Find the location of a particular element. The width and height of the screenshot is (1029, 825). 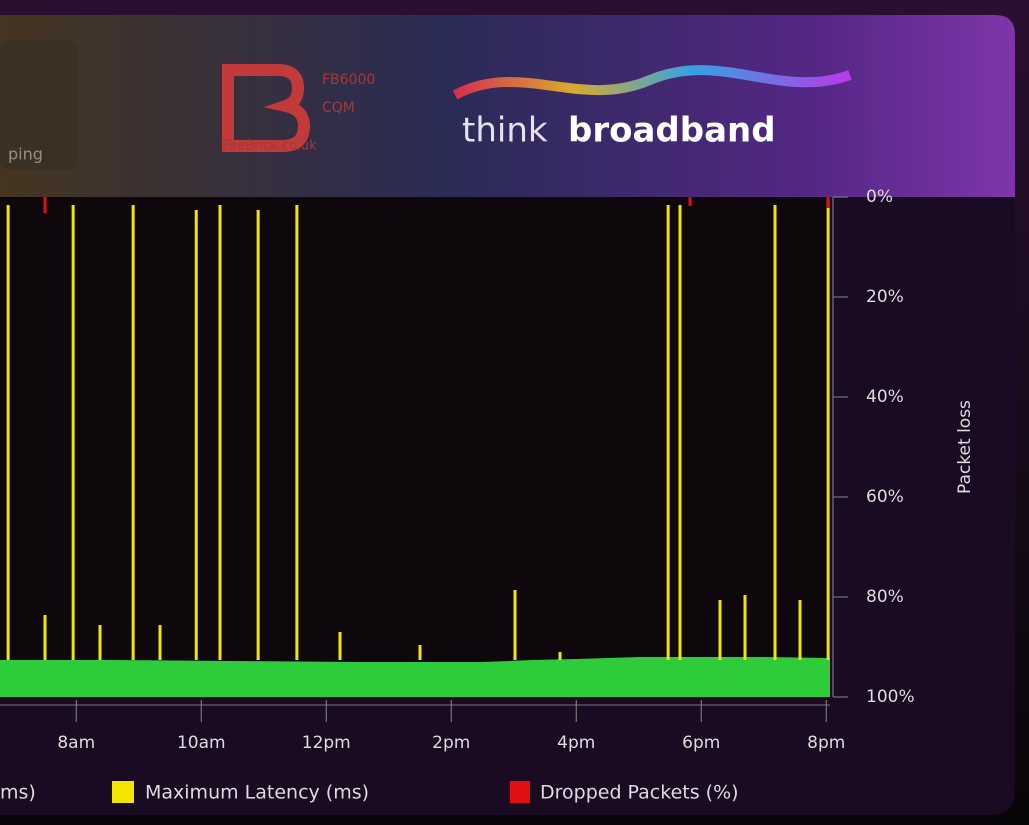

x-tick-label: 8pm is located at coordinates (826, 743).